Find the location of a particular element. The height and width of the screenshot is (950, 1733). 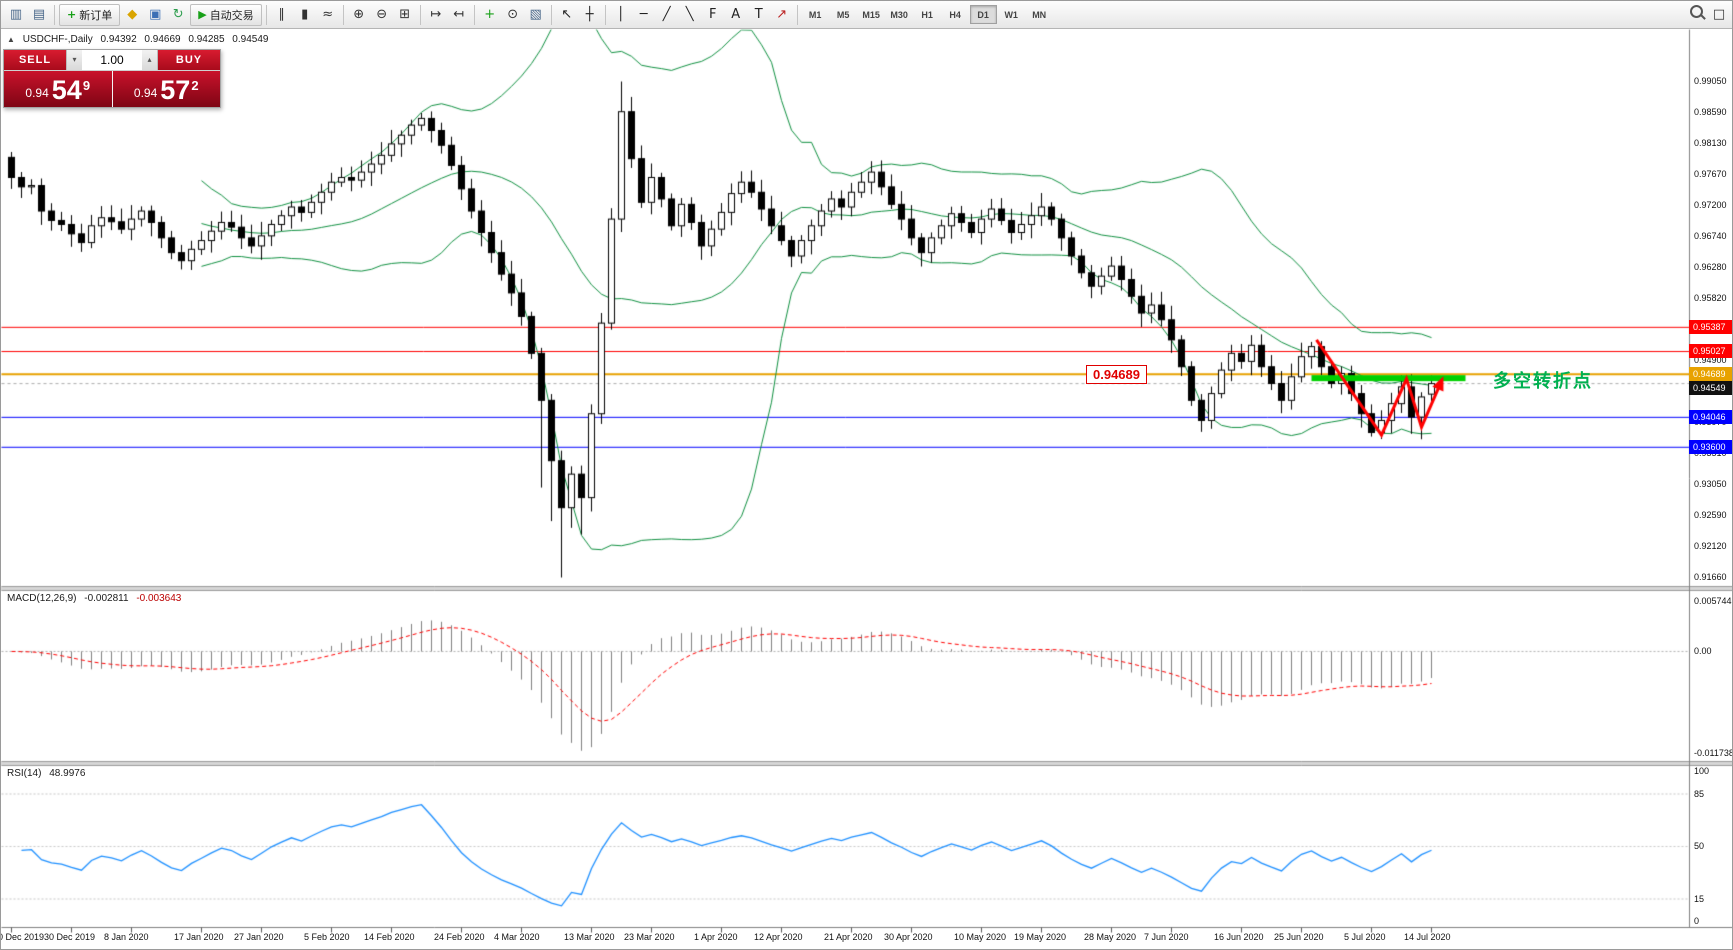

templates-icon: ▧ is located at coordinates (536, 15).